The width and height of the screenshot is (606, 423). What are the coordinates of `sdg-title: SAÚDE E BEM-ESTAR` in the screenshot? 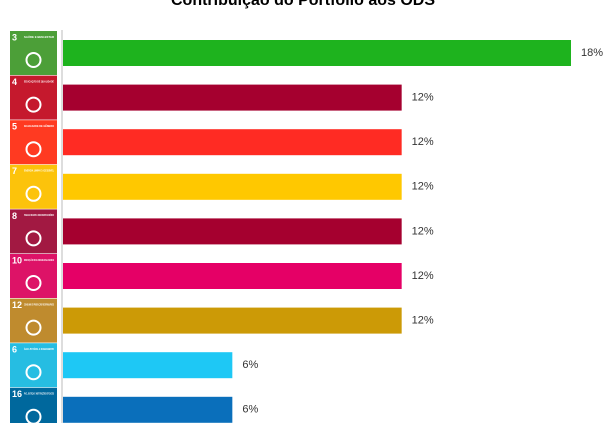 It's located at (39, 36).